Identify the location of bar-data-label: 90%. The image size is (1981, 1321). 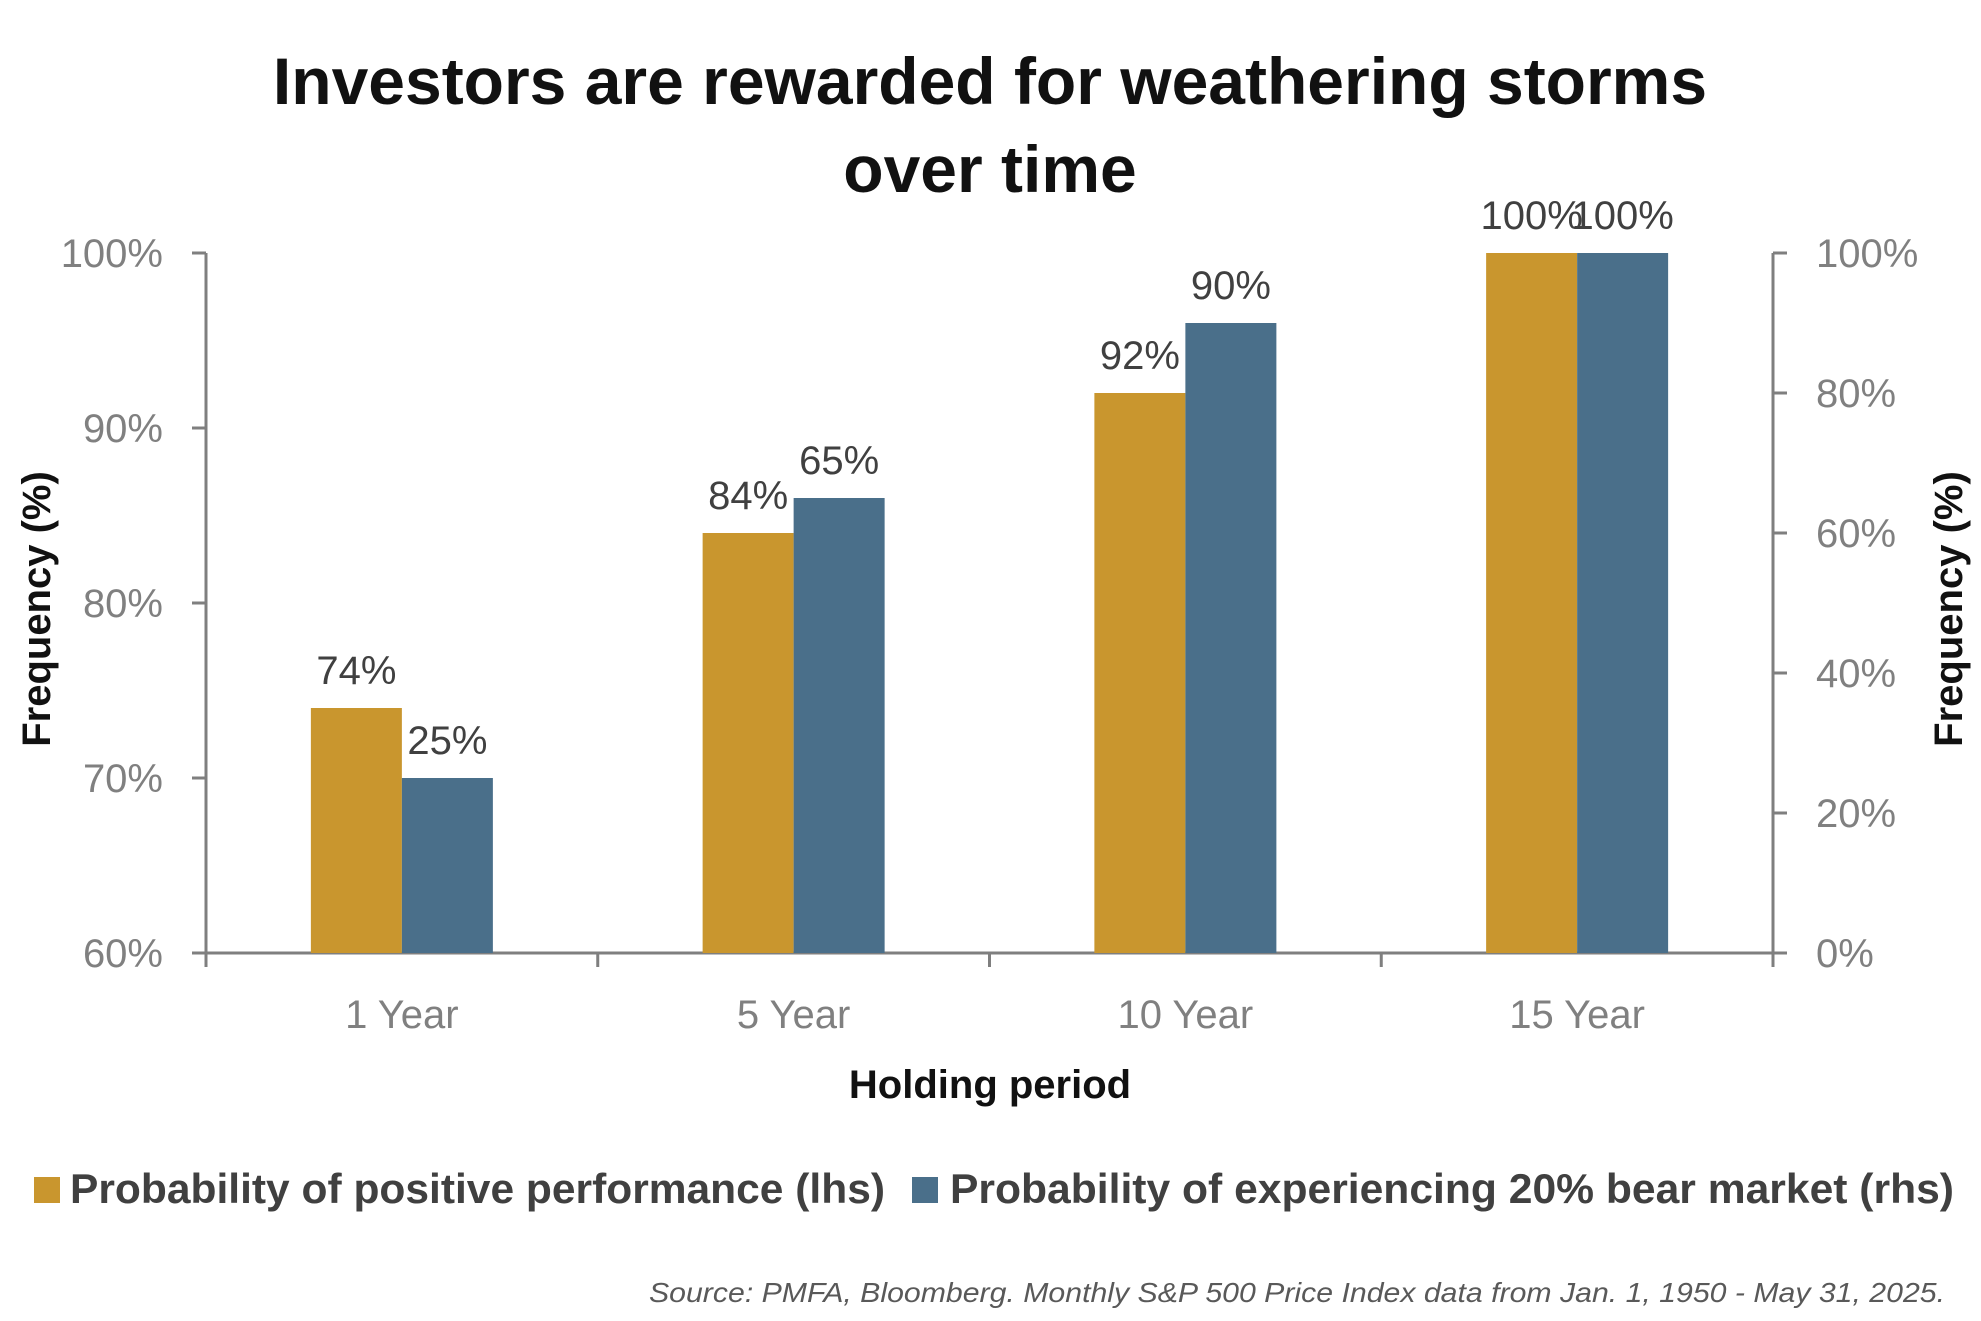
(1231, 286).